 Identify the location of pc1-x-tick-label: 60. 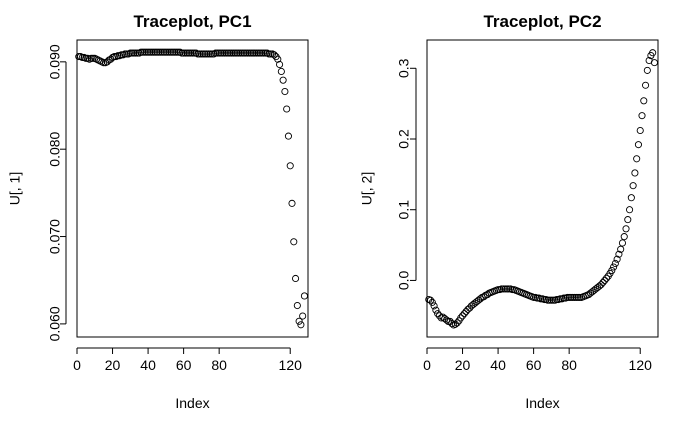
(184, 365).